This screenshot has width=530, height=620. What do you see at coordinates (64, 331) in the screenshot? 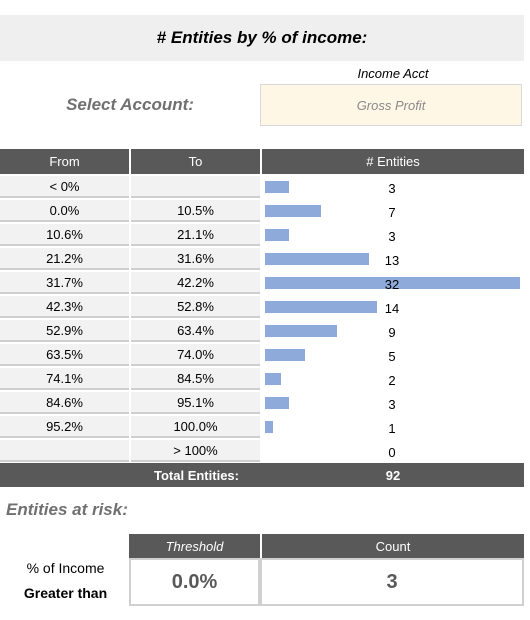
I see `row-from: 52.9%` at bounding box center [64, 331].